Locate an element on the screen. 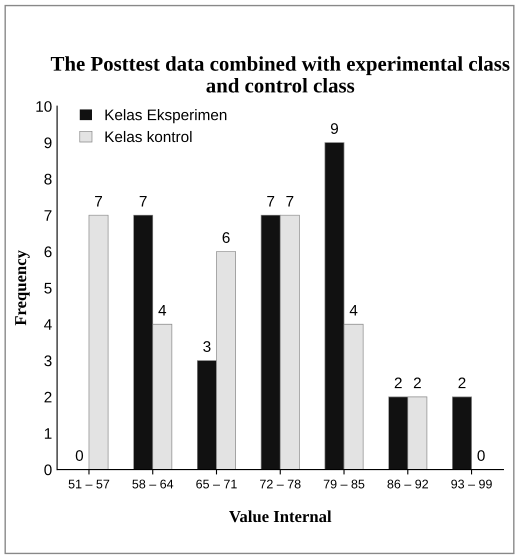  x-tick-label: 79 – 85 is located at coordinates (344, 484).